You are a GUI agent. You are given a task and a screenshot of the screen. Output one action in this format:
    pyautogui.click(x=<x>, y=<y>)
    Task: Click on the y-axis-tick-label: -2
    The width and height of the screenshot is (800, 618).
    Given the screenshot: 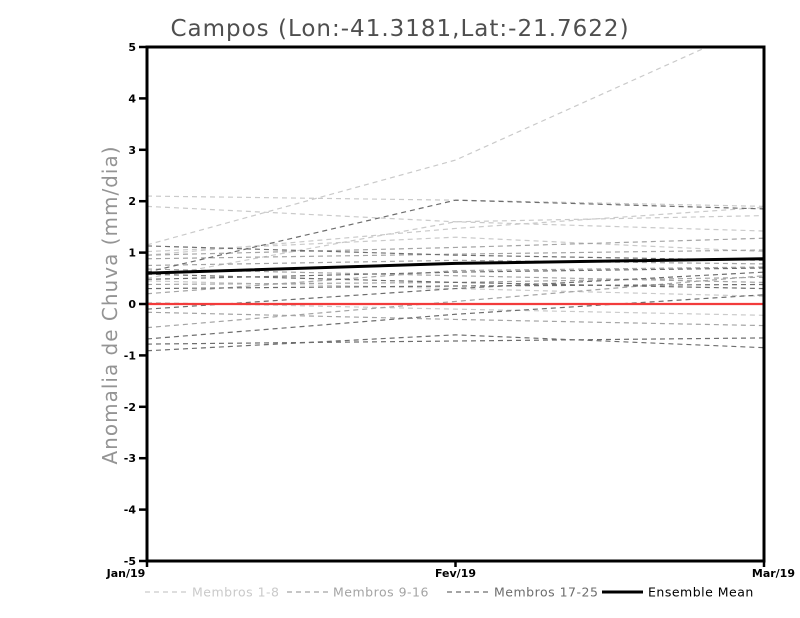 What is the action you would take?
    pyautogui.click(x=130, y=407)
    